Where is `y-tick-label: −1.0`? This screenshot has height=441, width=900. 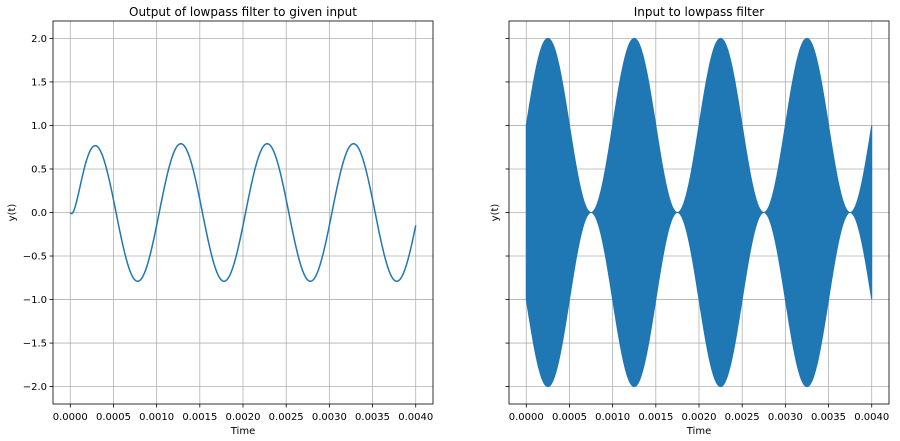 y-tick-label: −1.0 is located at coordinates (35, 300).